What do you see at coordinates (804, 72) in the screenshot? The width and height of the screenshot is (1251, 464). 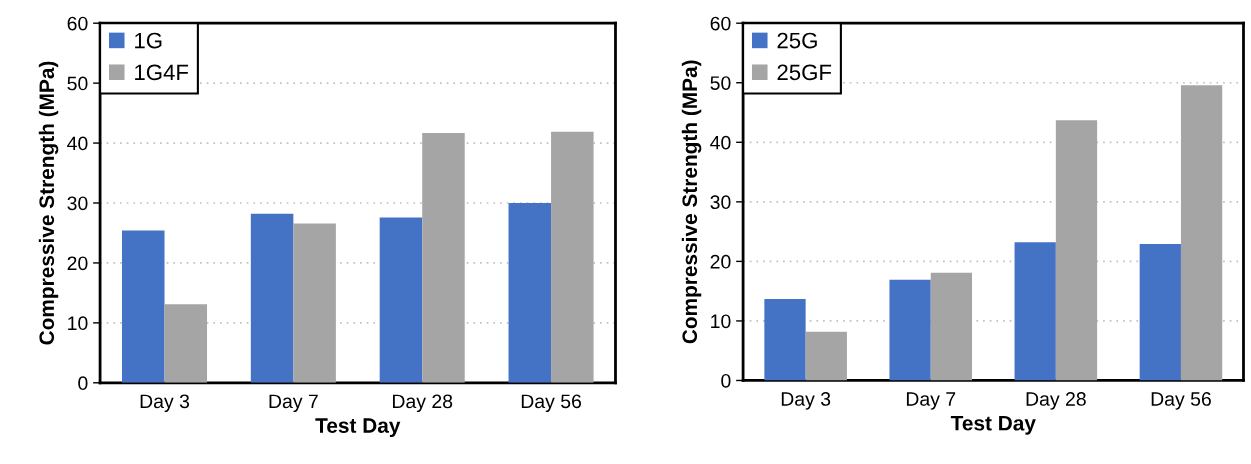 I see `legend-label: 25GF` at bounding box center [804, 72].